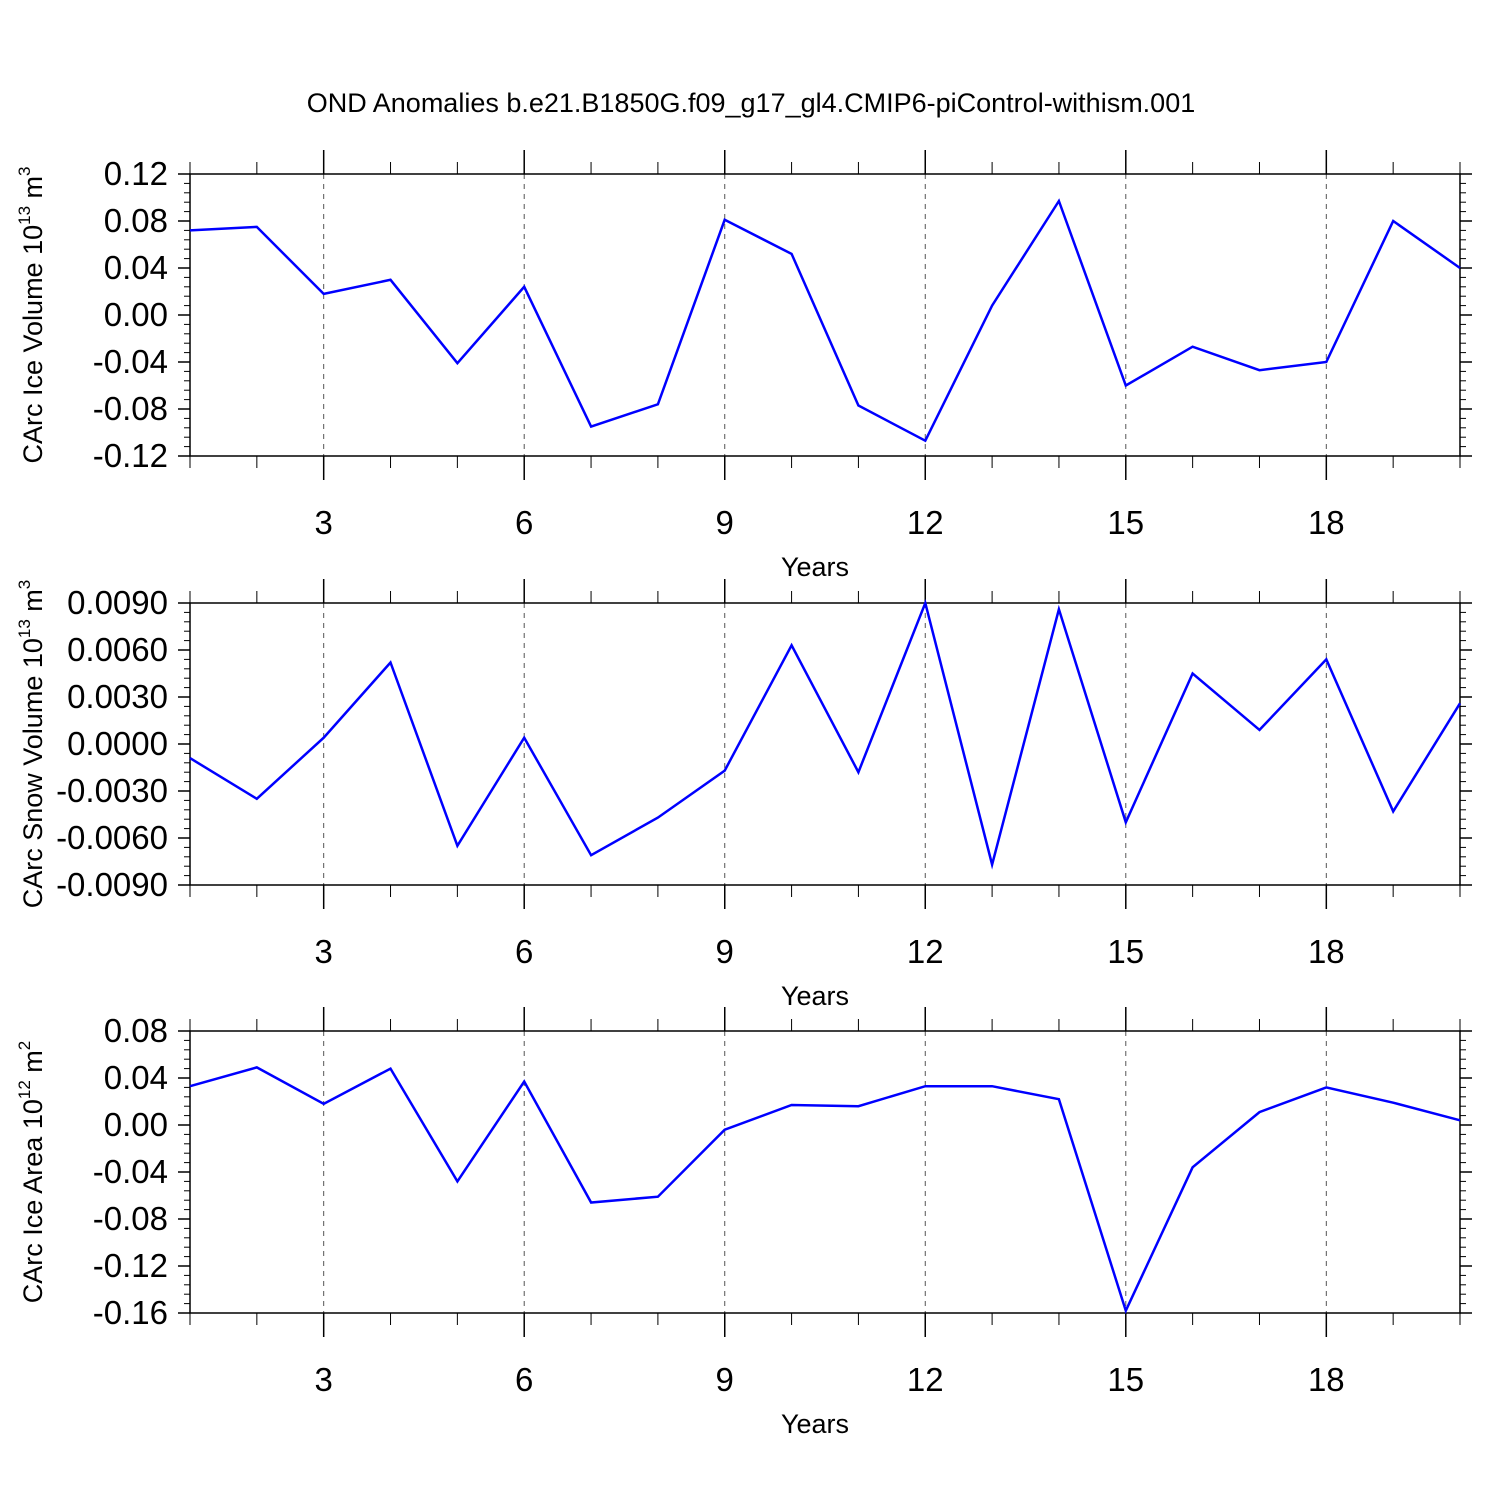  Describe the element at coordinates (117, 743) in the screenshot. I see `y-tick-label: 0.0000` at that location.